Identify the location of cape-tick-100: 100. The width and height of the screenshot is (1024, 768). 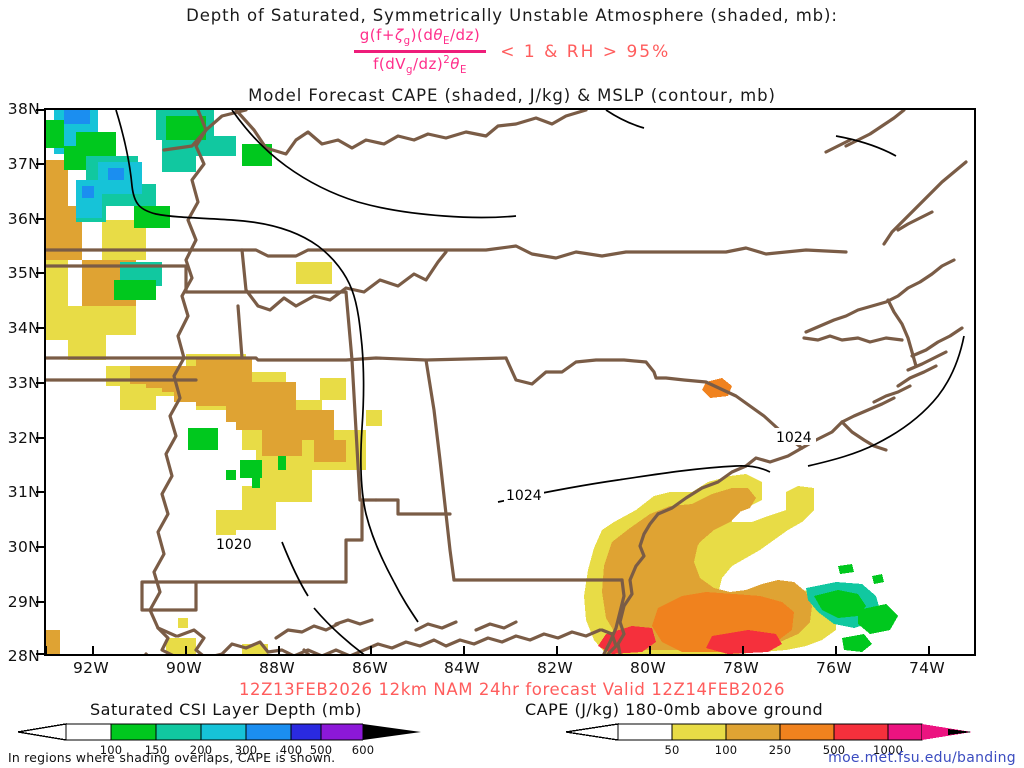
(726, 750).